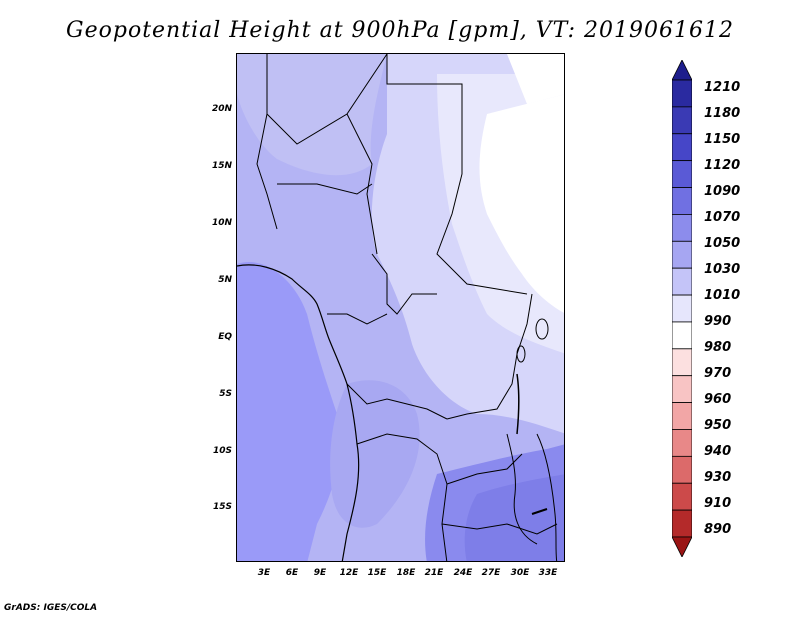 The height and width of the screenshot is (618, 800). Describe the element at coordinates (520, 573) in the screenshot. I see `lon-label: 30E` at that location.